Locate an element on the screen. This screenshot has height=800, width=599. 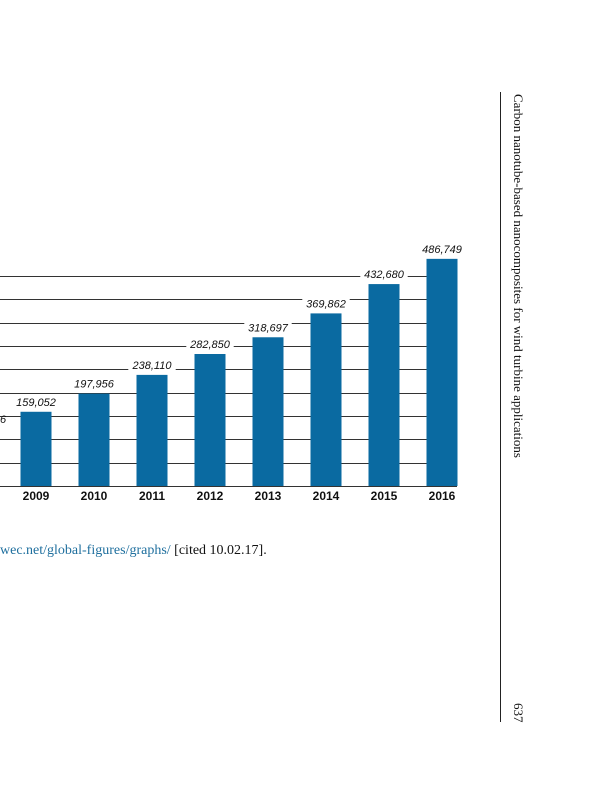
year-label-2014: 2014 is located at coordinates (326, 496).